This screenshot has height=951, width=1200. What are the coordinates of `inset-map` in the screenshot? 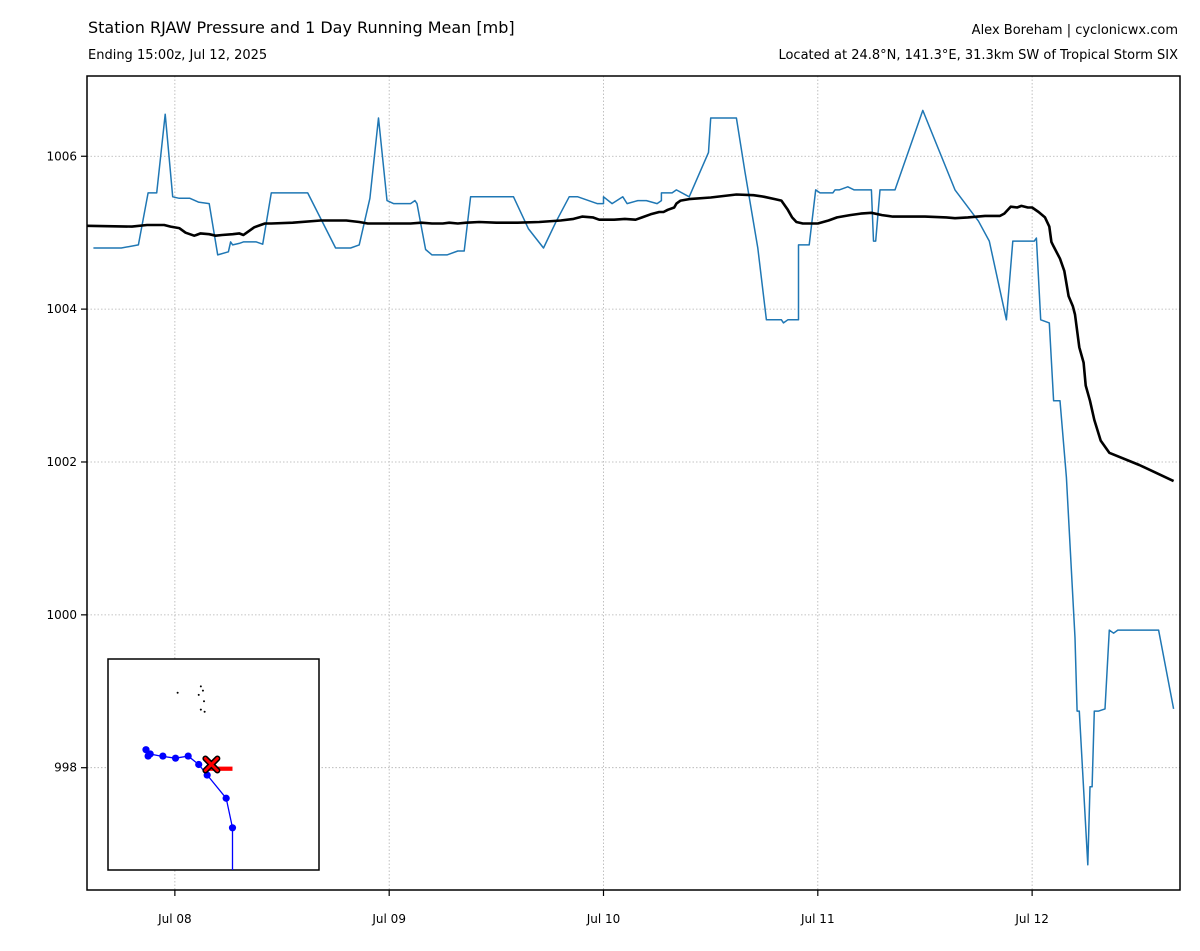 It's located at (213, 764).